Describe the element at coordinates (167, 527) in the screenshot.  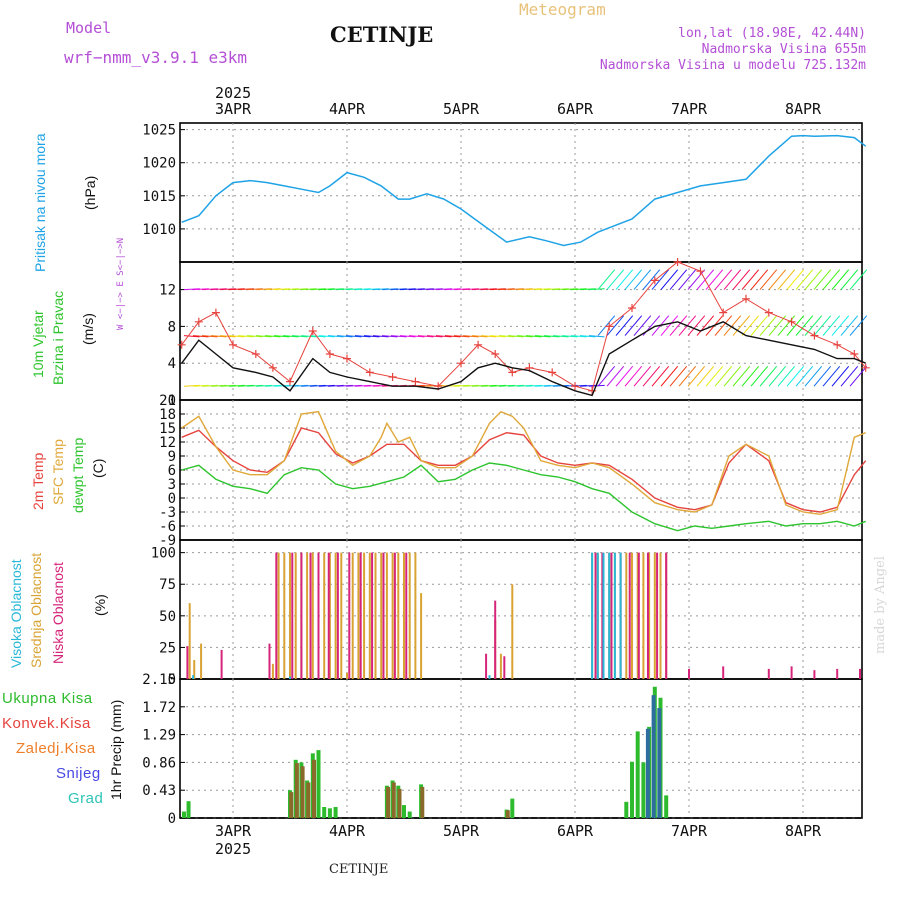
I see `ytick-label: -6` at that location.